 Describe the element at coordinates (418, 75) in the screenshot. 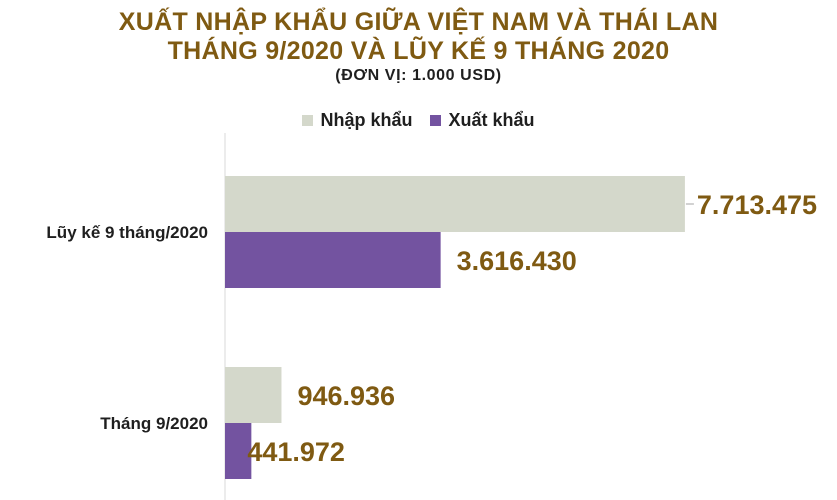

I see `chart-subtitle: (ĐƠN VỊ: 1.000 USD)` at that location.